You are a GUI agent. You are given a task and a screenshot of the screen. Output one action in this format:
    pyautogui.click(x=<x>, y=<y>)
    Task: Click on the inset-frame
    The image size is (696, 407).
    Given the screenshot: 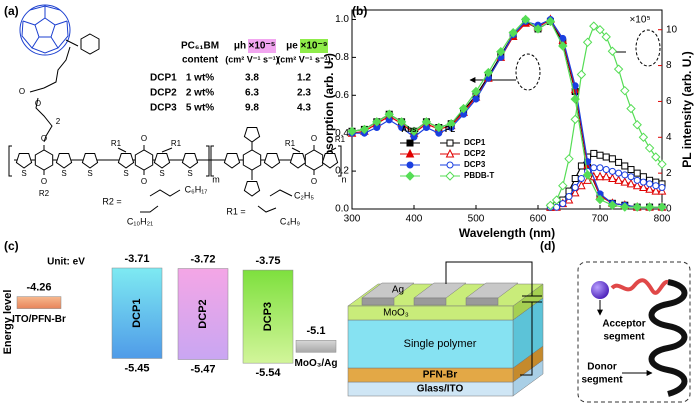 What is the action you would take?
    pyautogui.click(x=634, y=332)
    